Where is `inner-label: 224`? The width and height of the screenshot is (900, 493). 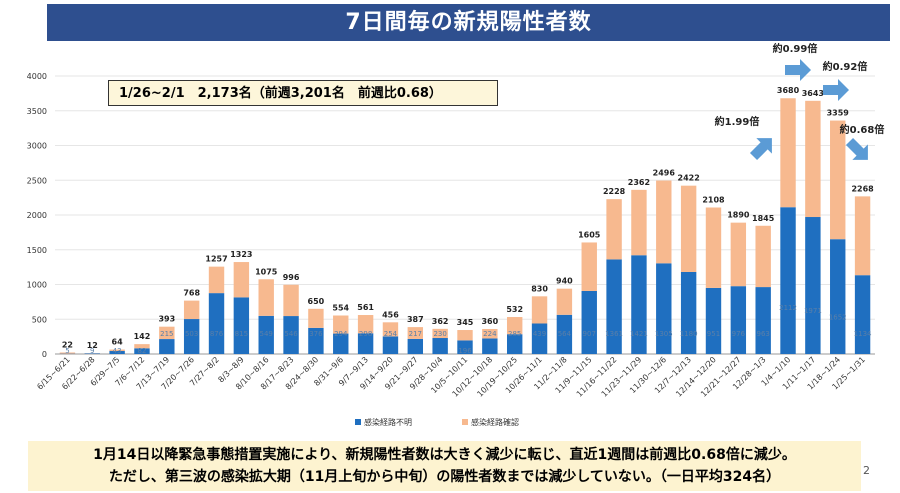 inner-label: 224 is located at coordinates (490, 334).